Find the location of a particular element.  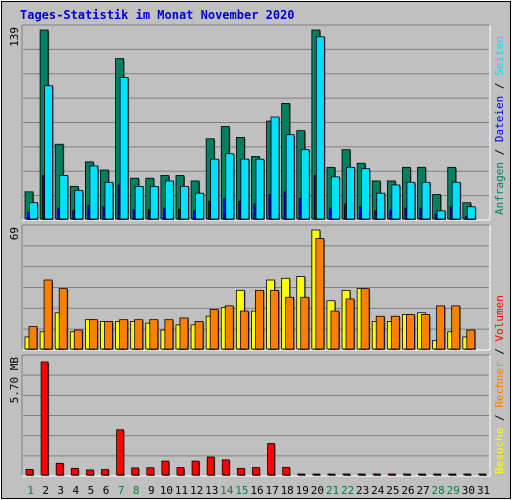

x-tick-label: 7 is located at coordinates (121, 490).